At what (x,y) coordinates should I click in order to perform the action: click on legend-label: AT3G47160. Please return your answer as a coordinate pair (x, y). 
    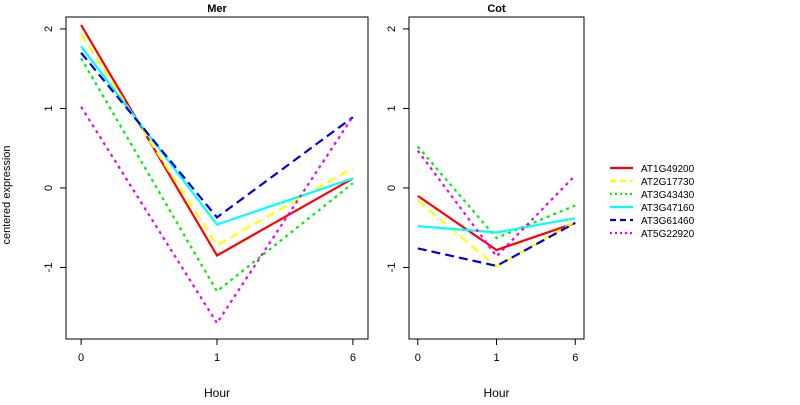
    Looking at the image, I should click on (668, 208).